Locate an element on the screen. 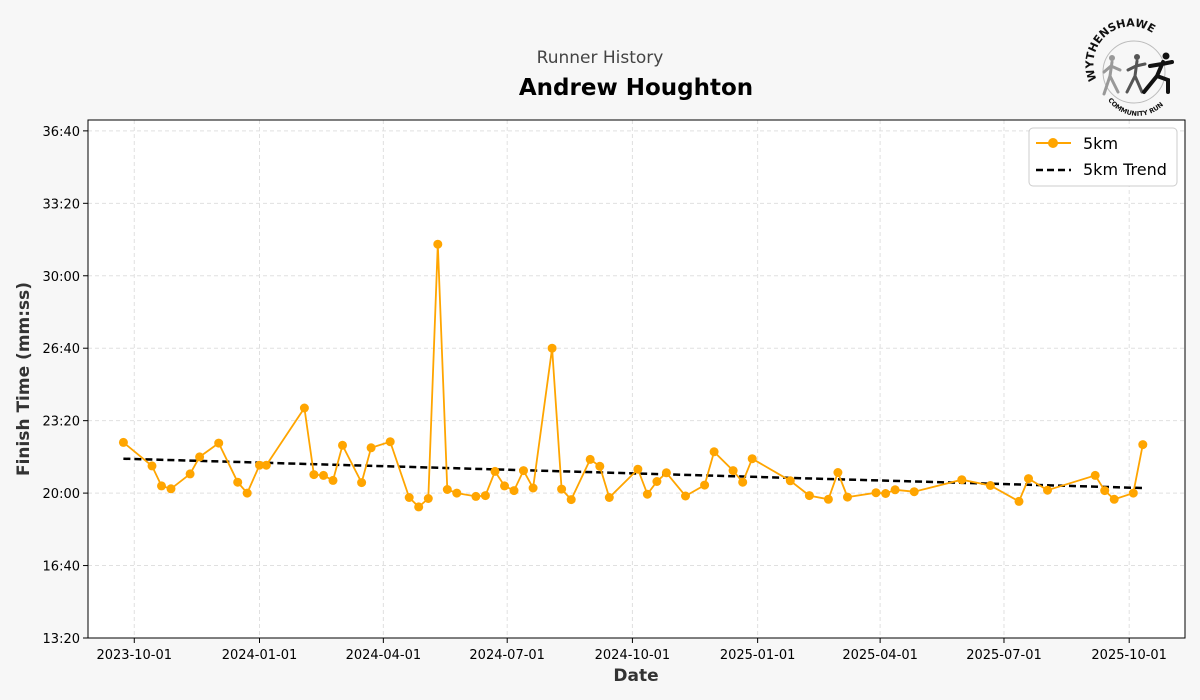 This screenshot has width=1200, height=700. logo-ring is located at coordinates (1134, 72).